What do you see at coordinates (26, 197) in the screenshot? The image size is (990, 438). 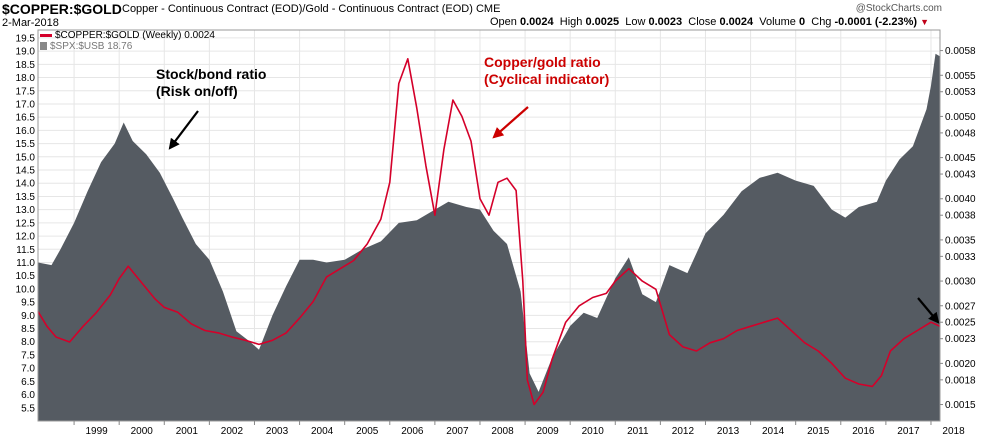 I see `left-tick-label: 13.5` at bounding box center [26, 197].